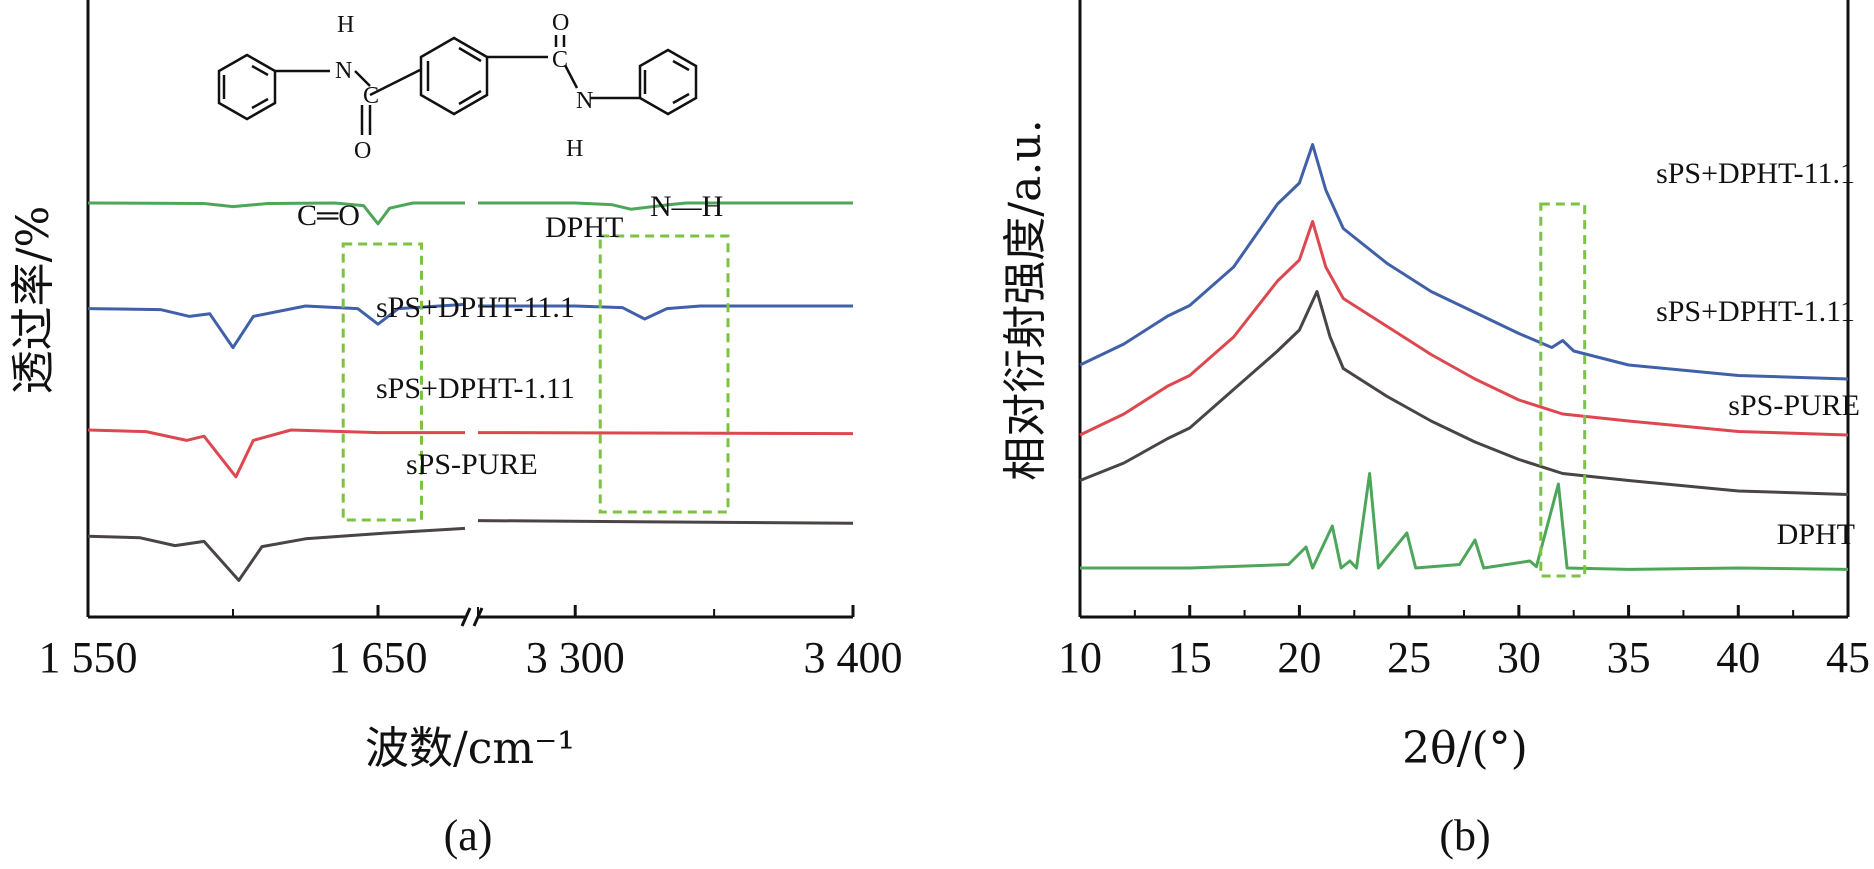 This screenshot has height=869, width=1874. What do you see at coordinates (853, 657) in the screenshot?
I see `x-tick-label: 3 400` at bounding box center [853, 657].